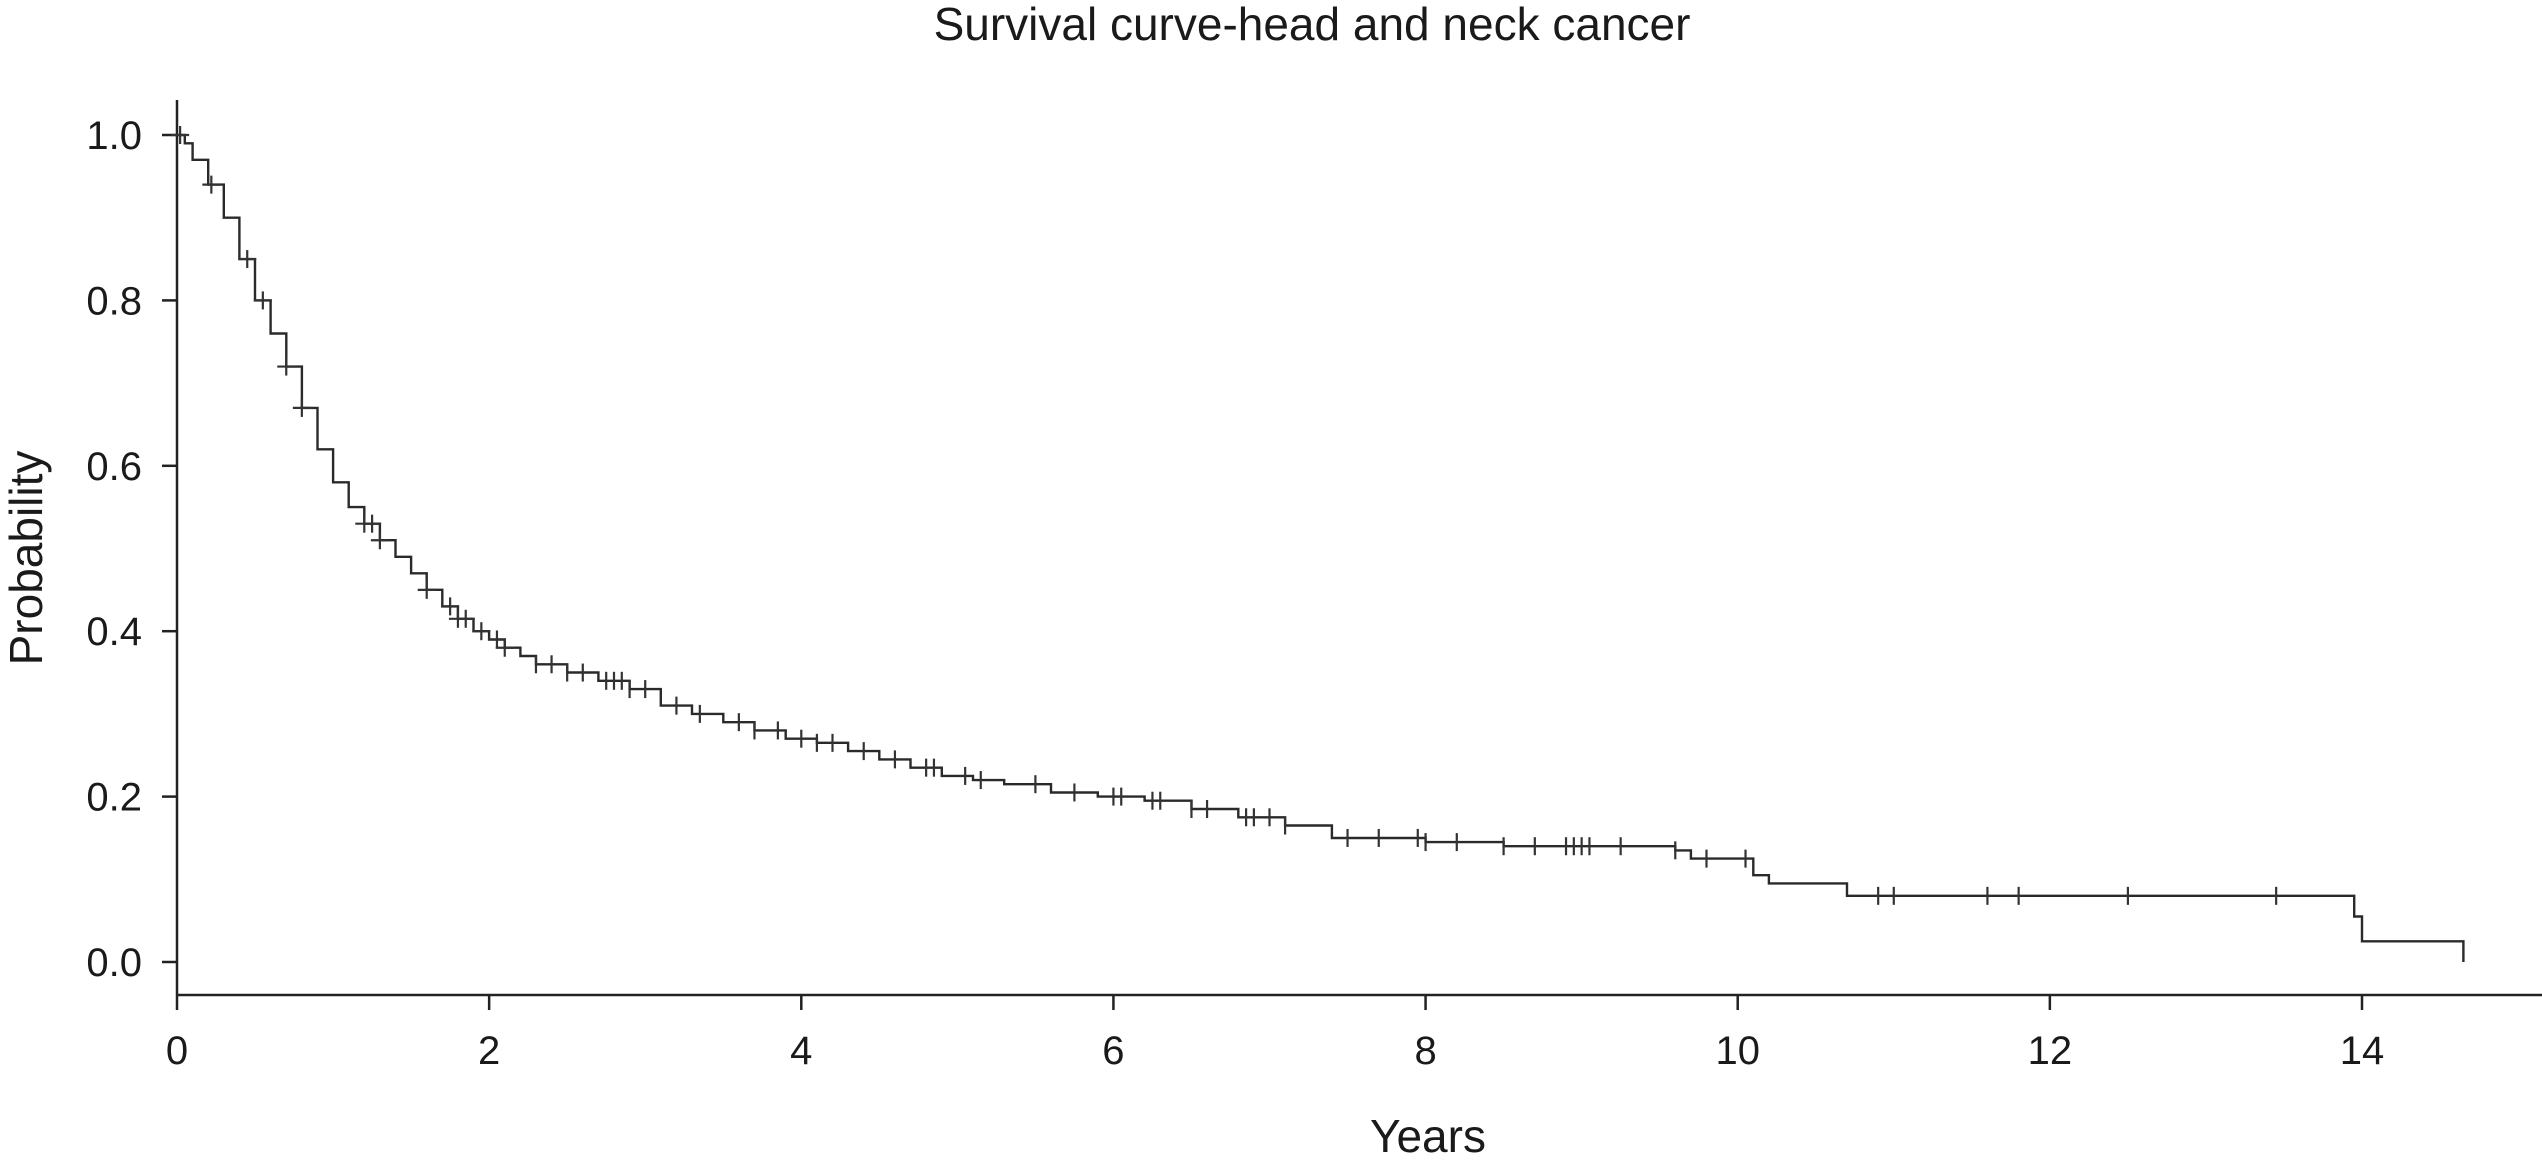 This screenshot has height=1165, width=2542. I want to click on y-tick-label: 0.6, so click(114, 467).